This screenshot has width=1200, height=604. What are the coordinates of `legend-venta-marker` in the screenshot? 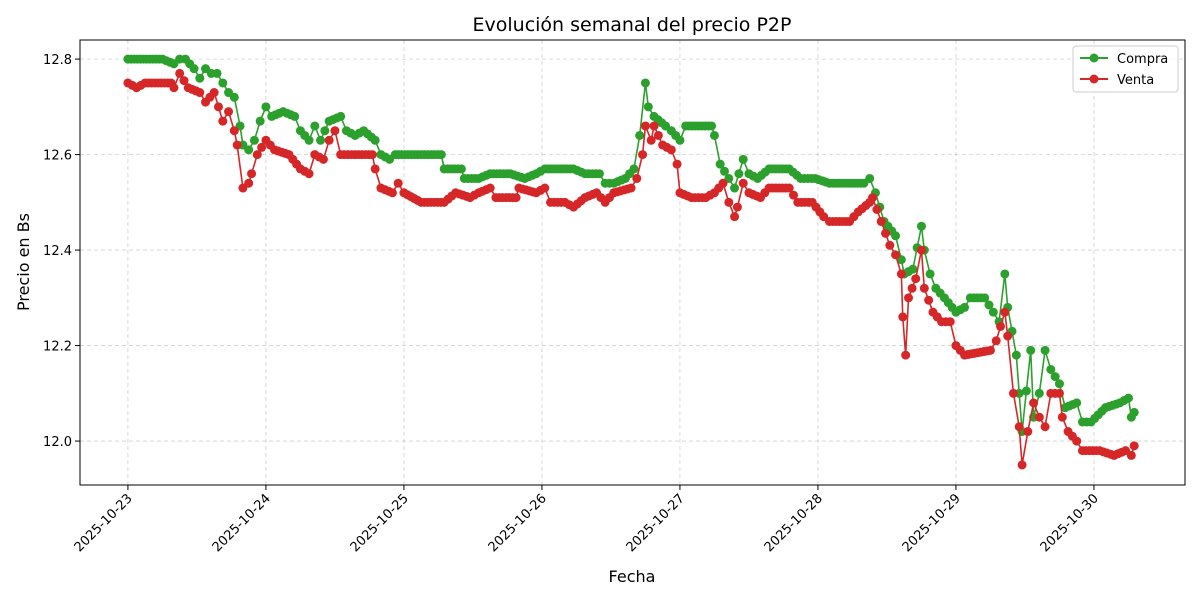 It's located at (1094, 79).